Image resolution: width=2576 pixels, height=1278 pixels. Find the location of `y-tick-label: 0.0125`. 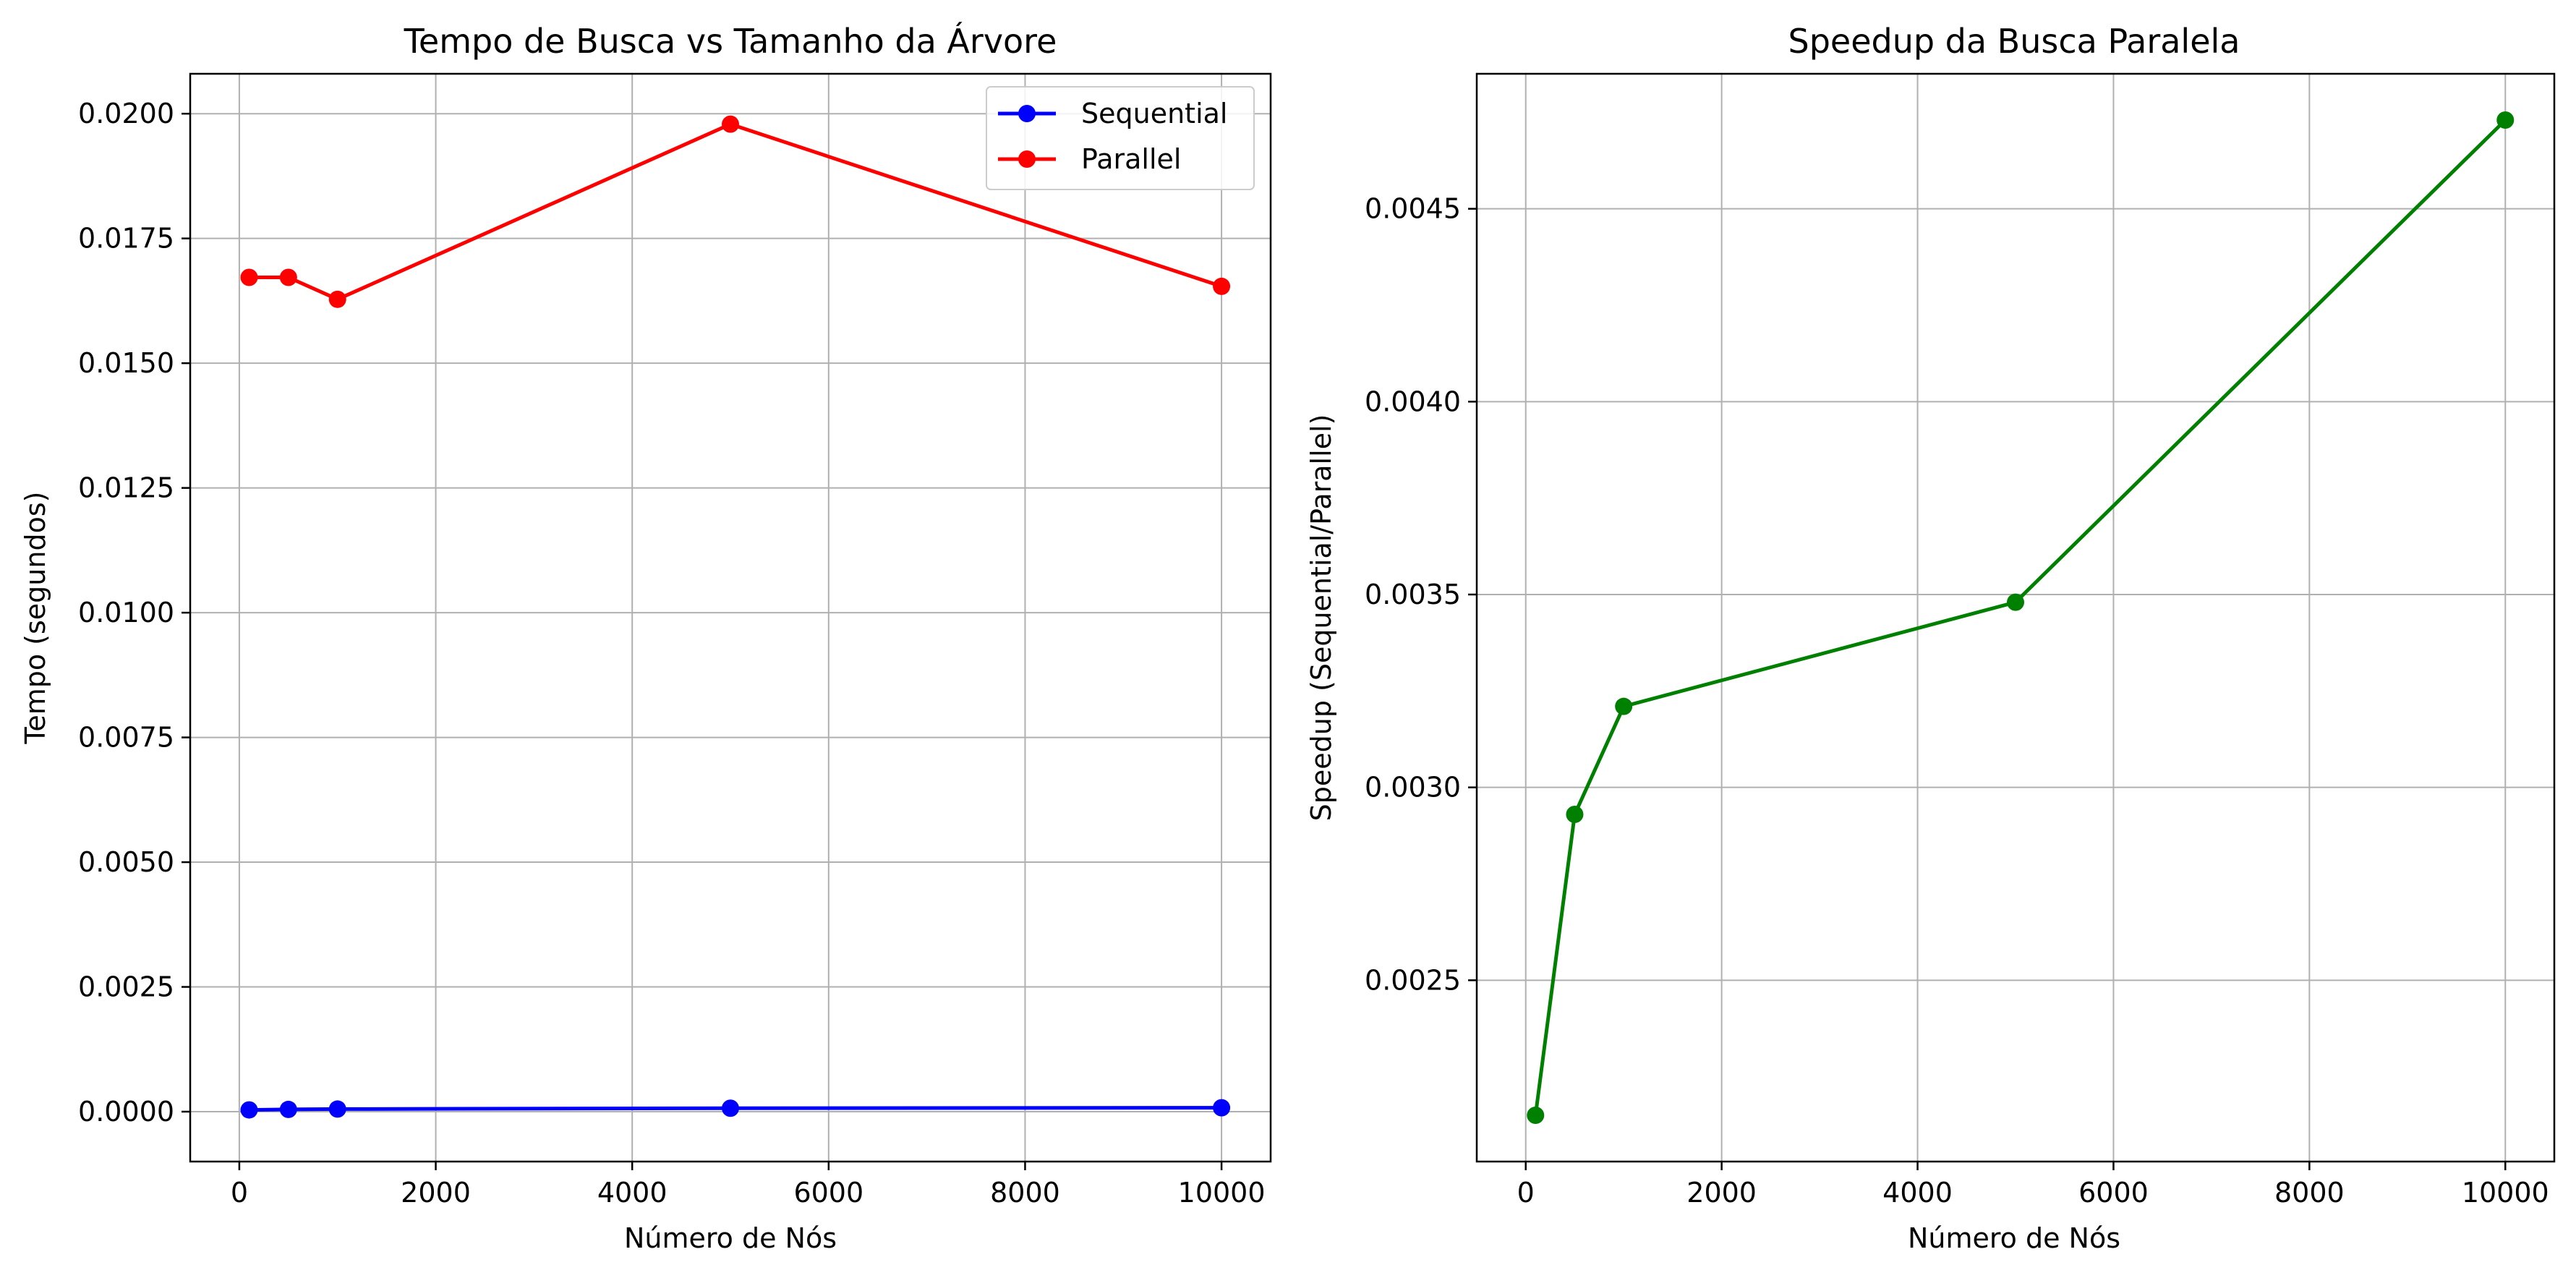

y-tick-label: 0.0125 is located at coordinates (126, 488).